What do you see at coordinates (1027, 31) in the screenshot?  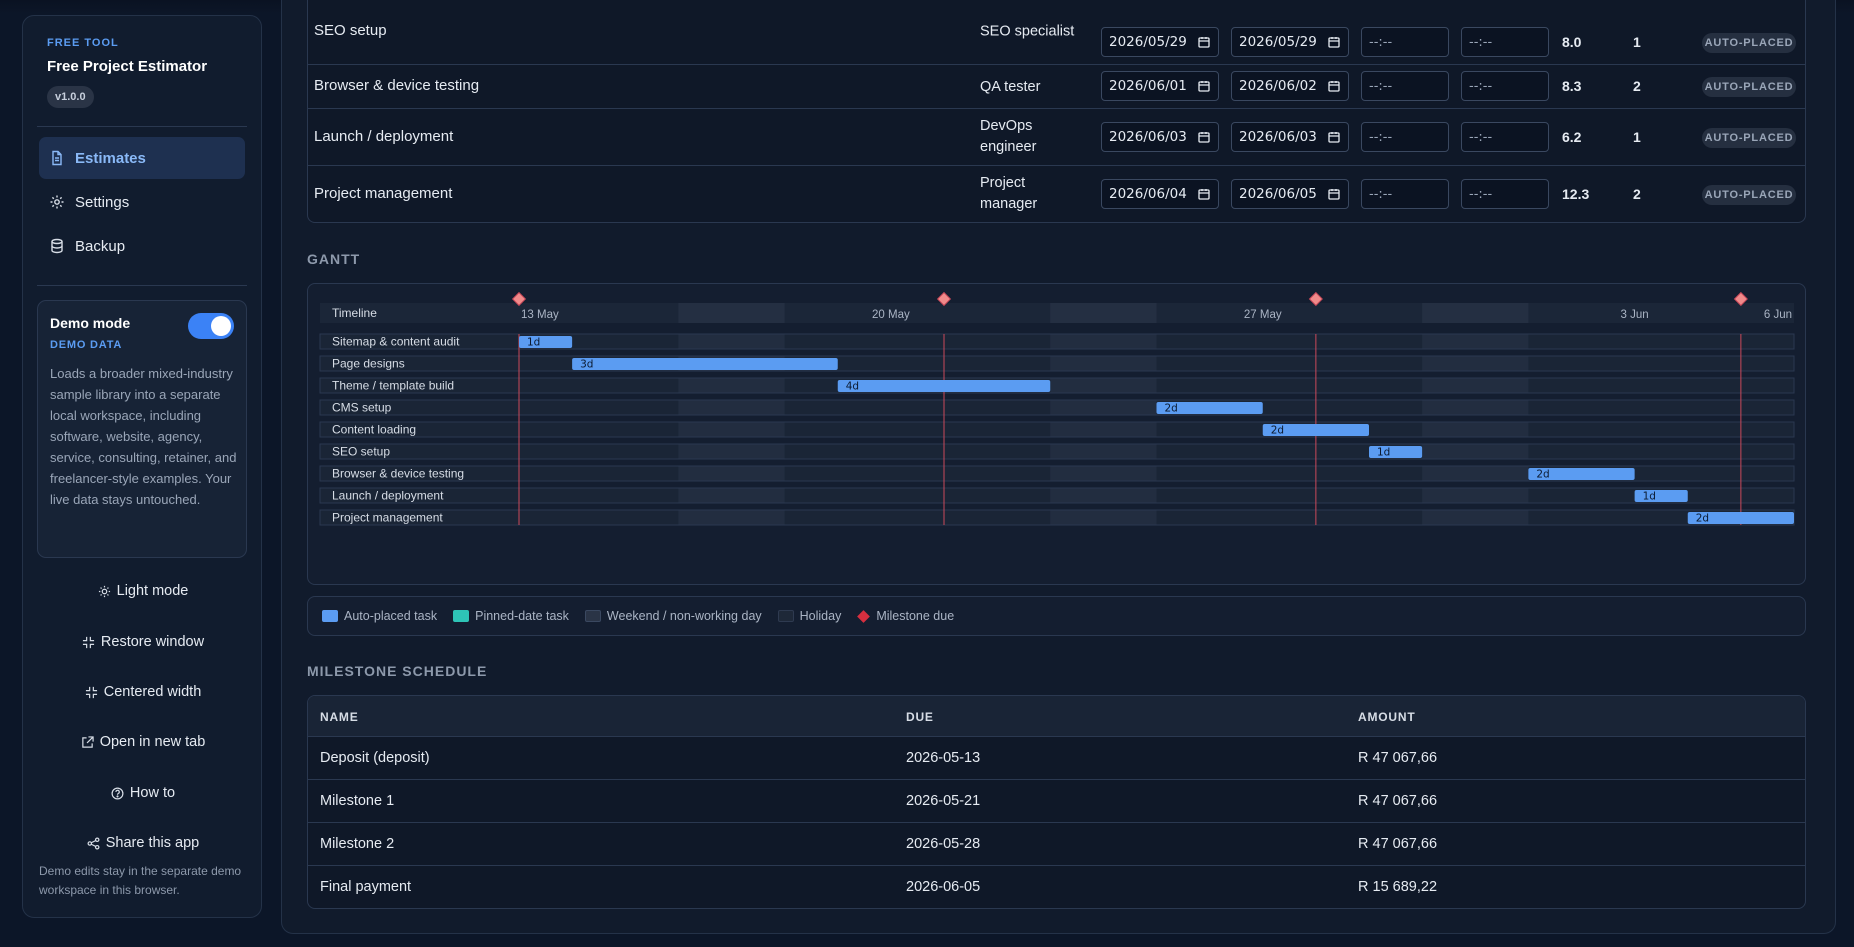 I see `task-role: SEO specialist` at bounding box center [1027, 31].